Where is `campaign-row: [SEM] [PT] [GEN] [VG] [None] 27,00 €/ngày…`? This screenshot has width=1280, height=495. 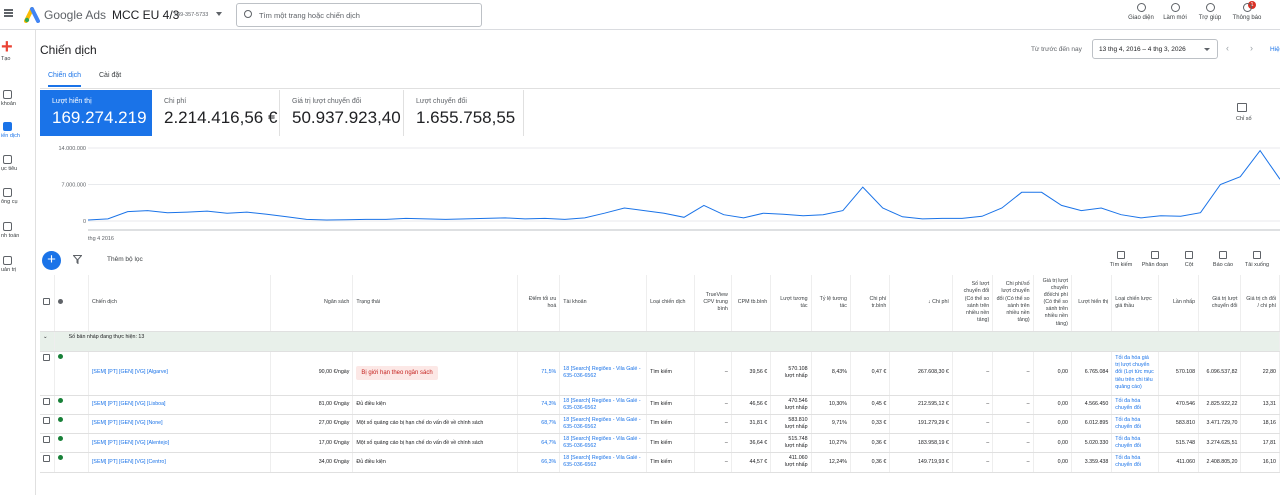
campaign-row: [SEM] [PT] [GEN] [VG] [None] 27,00 €/ngày… is located at coordinates (660, 424).